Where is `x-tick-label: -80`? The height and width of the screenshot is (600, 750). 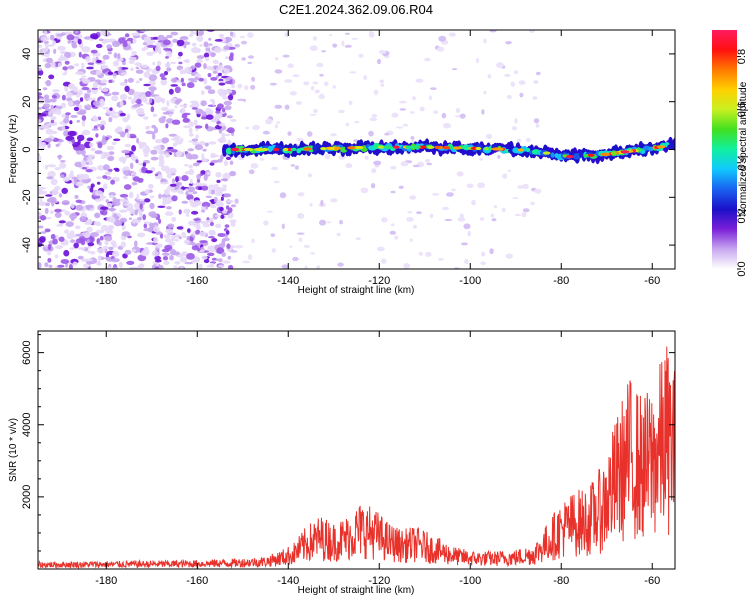
x-tick-label: -80 is located at coordinates (561, 581).